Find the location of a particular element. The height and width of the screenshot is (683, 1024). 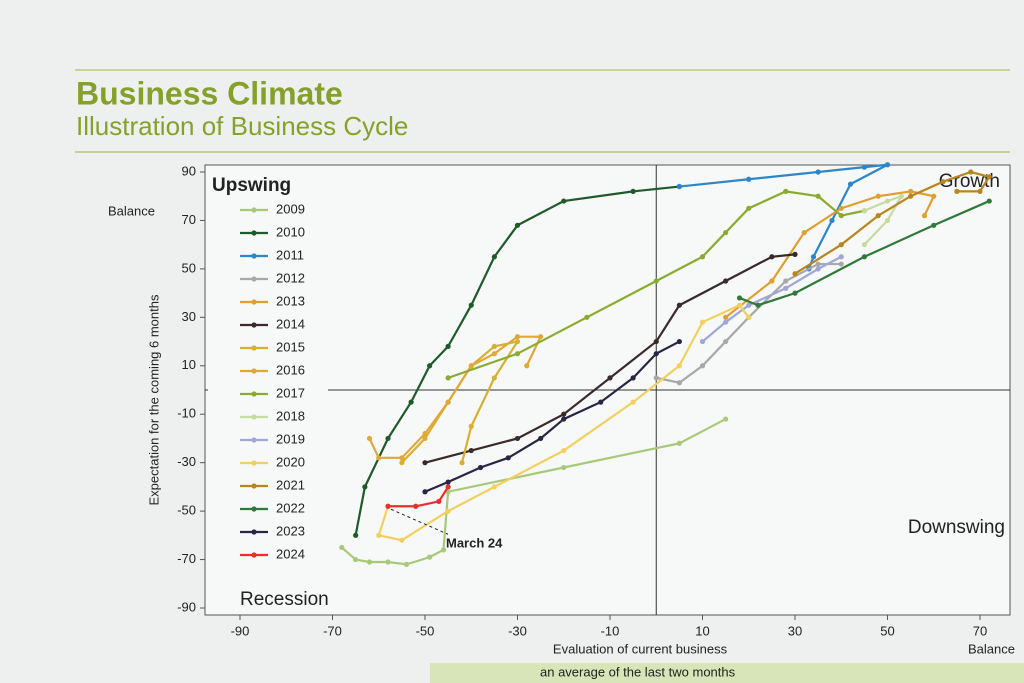

legend-label: 2022 is located at coordinates (290, 507).